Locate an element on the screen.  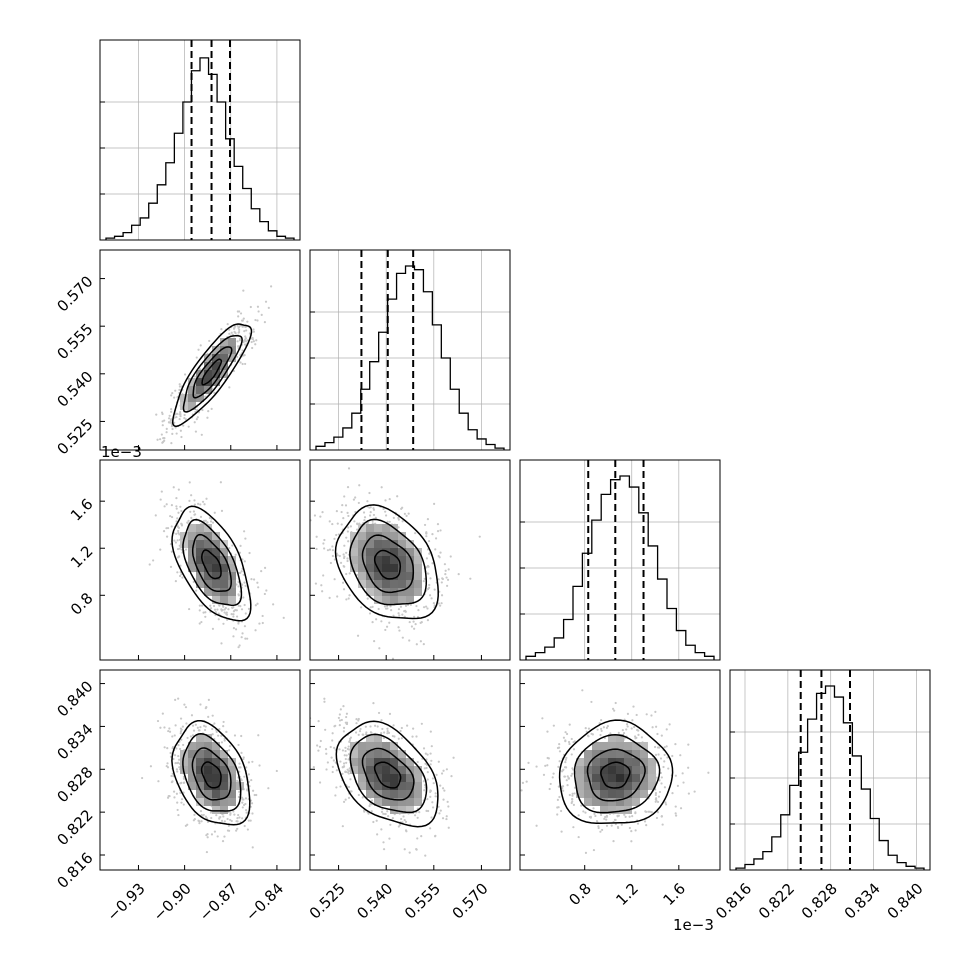
panel-background is located at coordinates (200, 140).